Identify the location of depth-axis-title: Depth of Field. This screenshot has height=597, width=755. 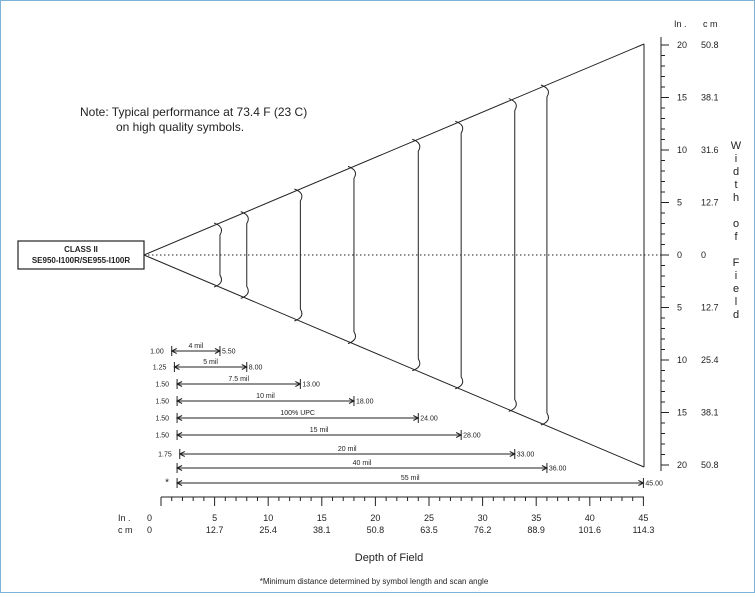
(389, 558).